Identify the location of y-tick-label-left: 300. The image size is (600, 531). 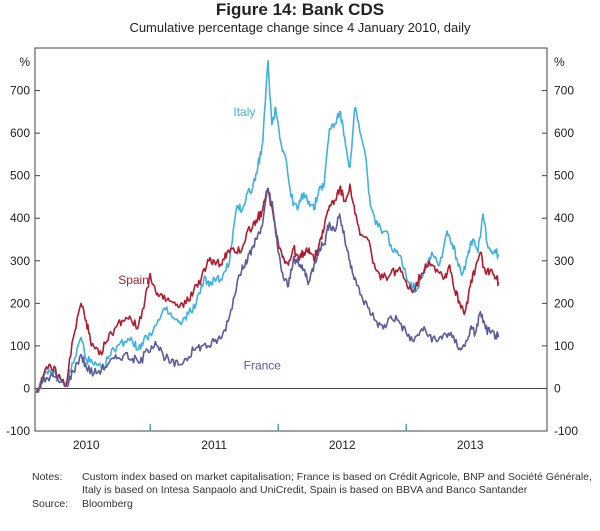
(20, 261).